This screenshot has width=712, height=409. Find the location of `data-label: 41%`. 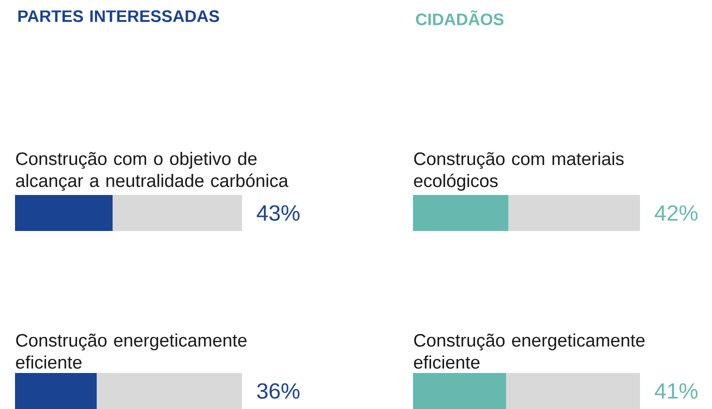

data-label: 41% is located at coordinates (676, 391).